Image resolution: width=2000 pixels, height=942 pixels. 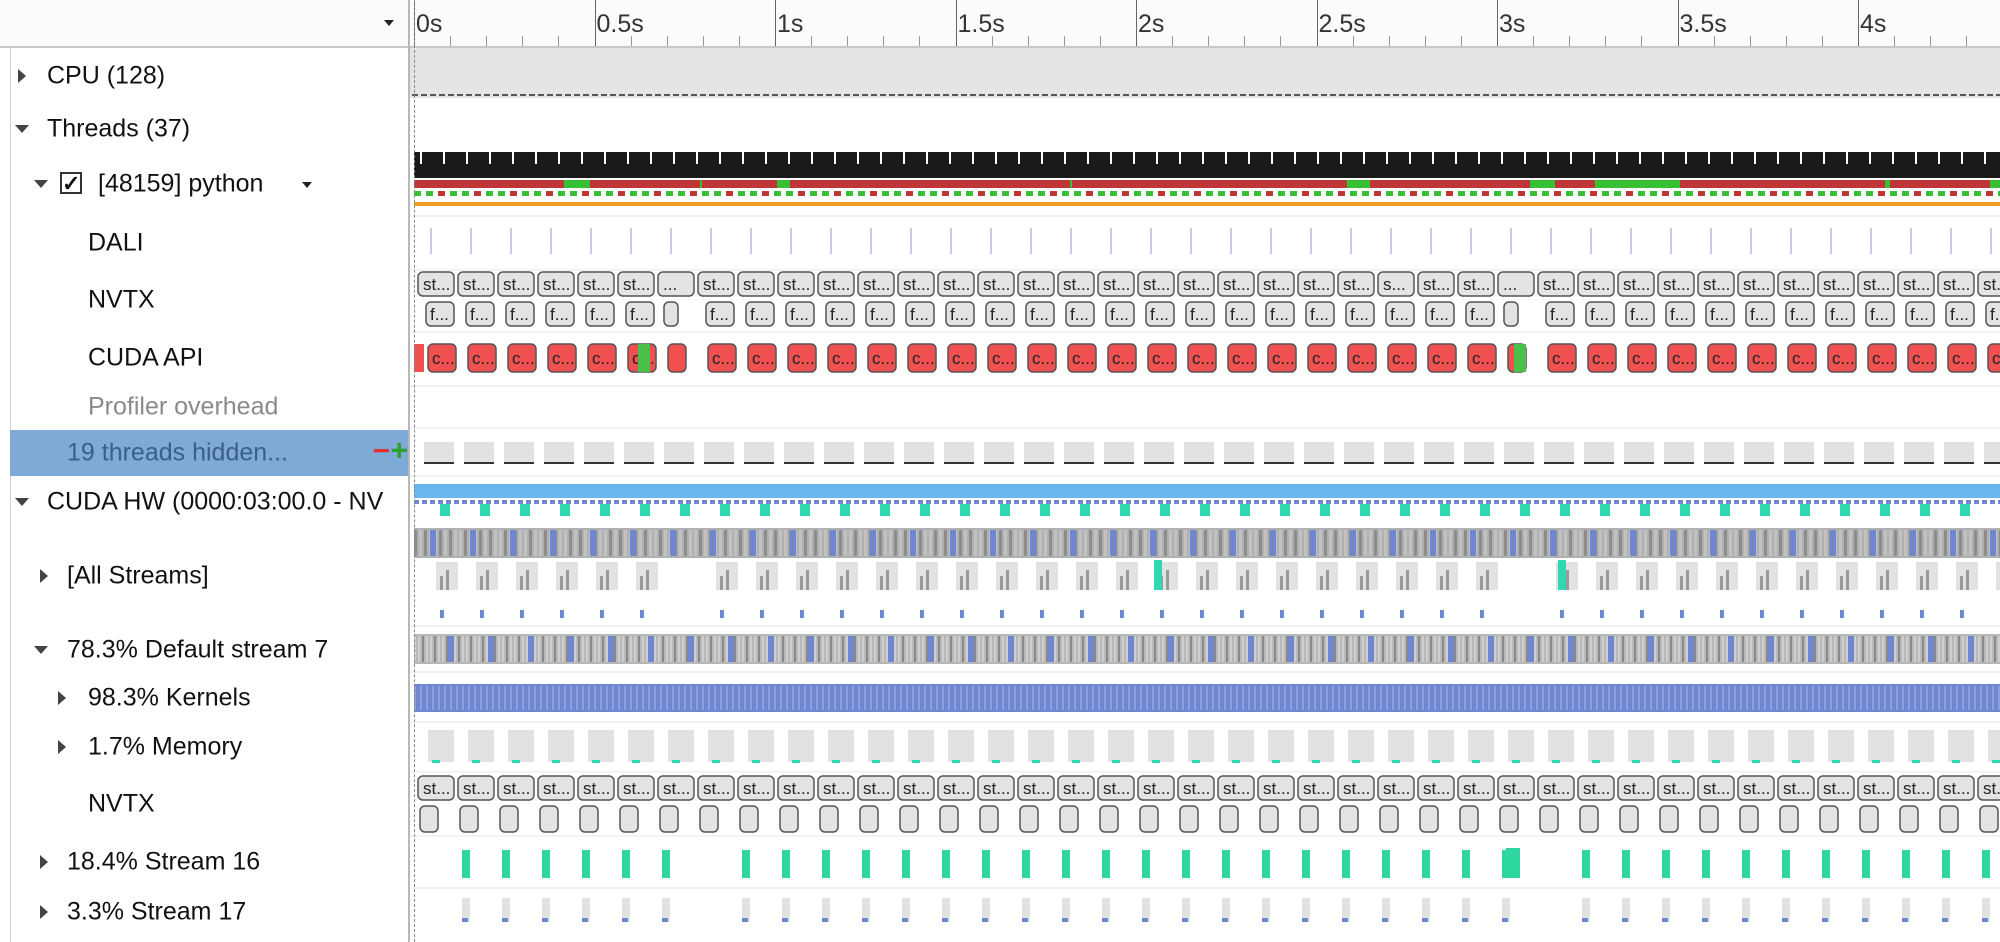 What do you see at coordinates (209, 502) in the screenshot?
I see `row-cuda-hw: CUDA HW (0000:03:00.0 - NV` at bounding box center [209, 502].